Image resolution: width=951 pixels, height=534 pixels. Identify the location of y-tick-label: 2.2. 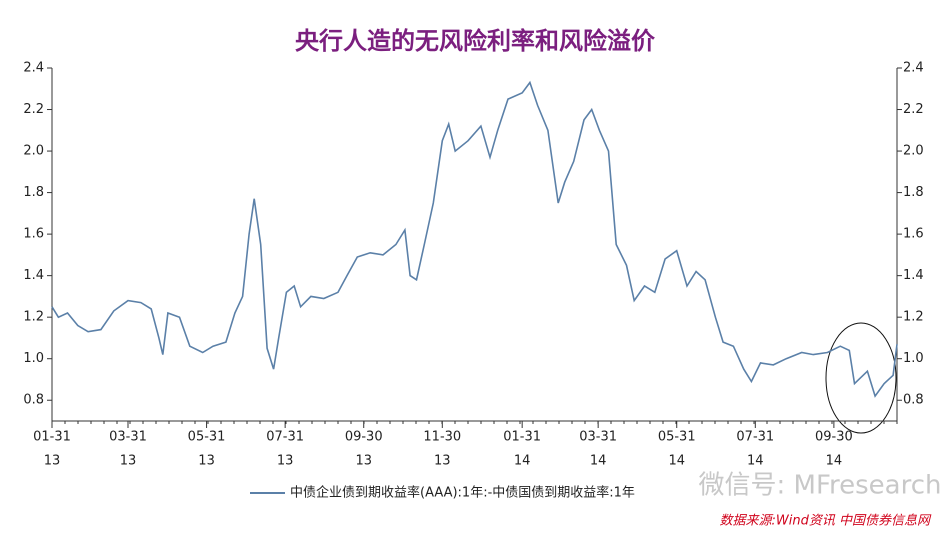
(33, 109).